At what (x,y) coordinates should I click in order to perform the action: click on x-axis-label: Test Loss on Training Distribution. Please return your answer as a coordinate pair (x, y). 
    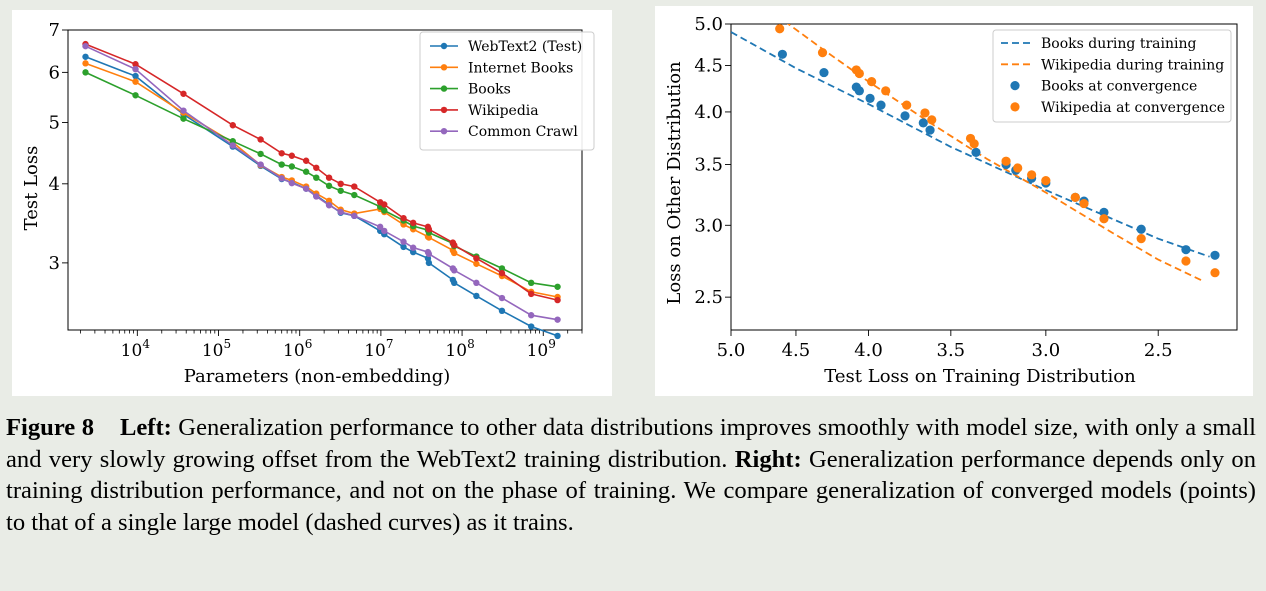
    Looking at the image, I should click on (980, 376).